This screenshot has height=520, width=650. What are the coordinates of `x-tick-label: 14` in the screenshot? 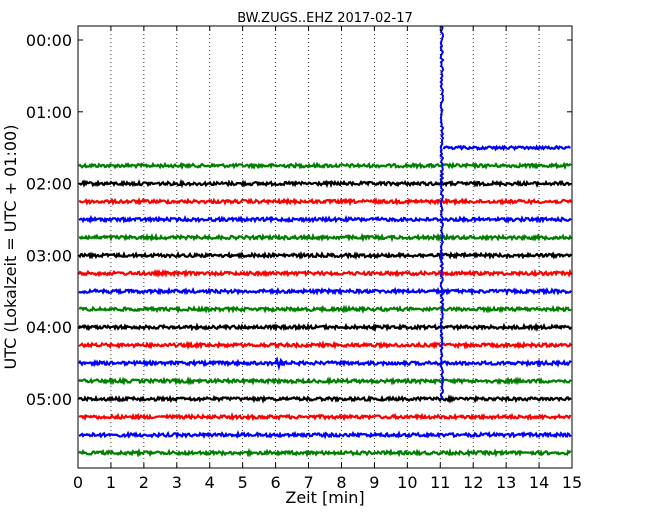 It's located at (539, 482).